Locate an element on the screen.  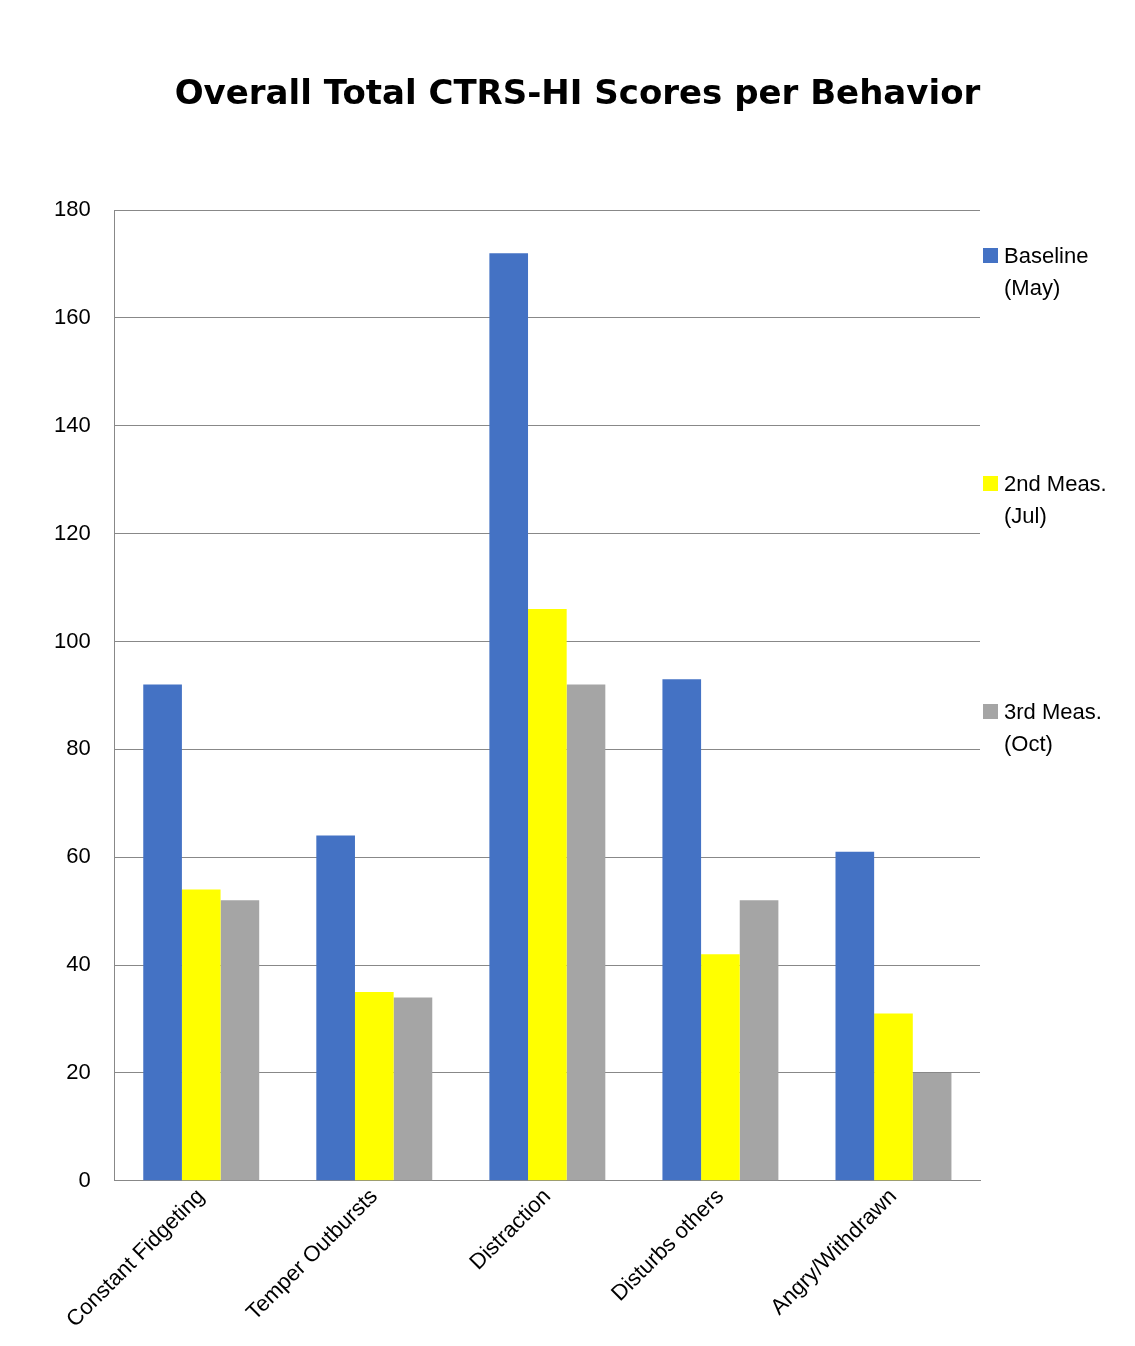
y-tick-label: 60 is located at coordinates (78, 856).